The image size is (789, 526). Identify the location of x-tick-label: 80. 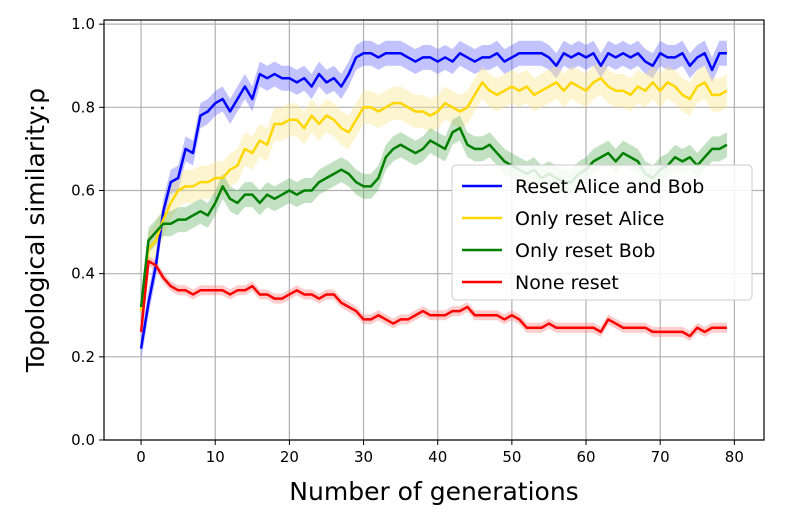
(734, 457).